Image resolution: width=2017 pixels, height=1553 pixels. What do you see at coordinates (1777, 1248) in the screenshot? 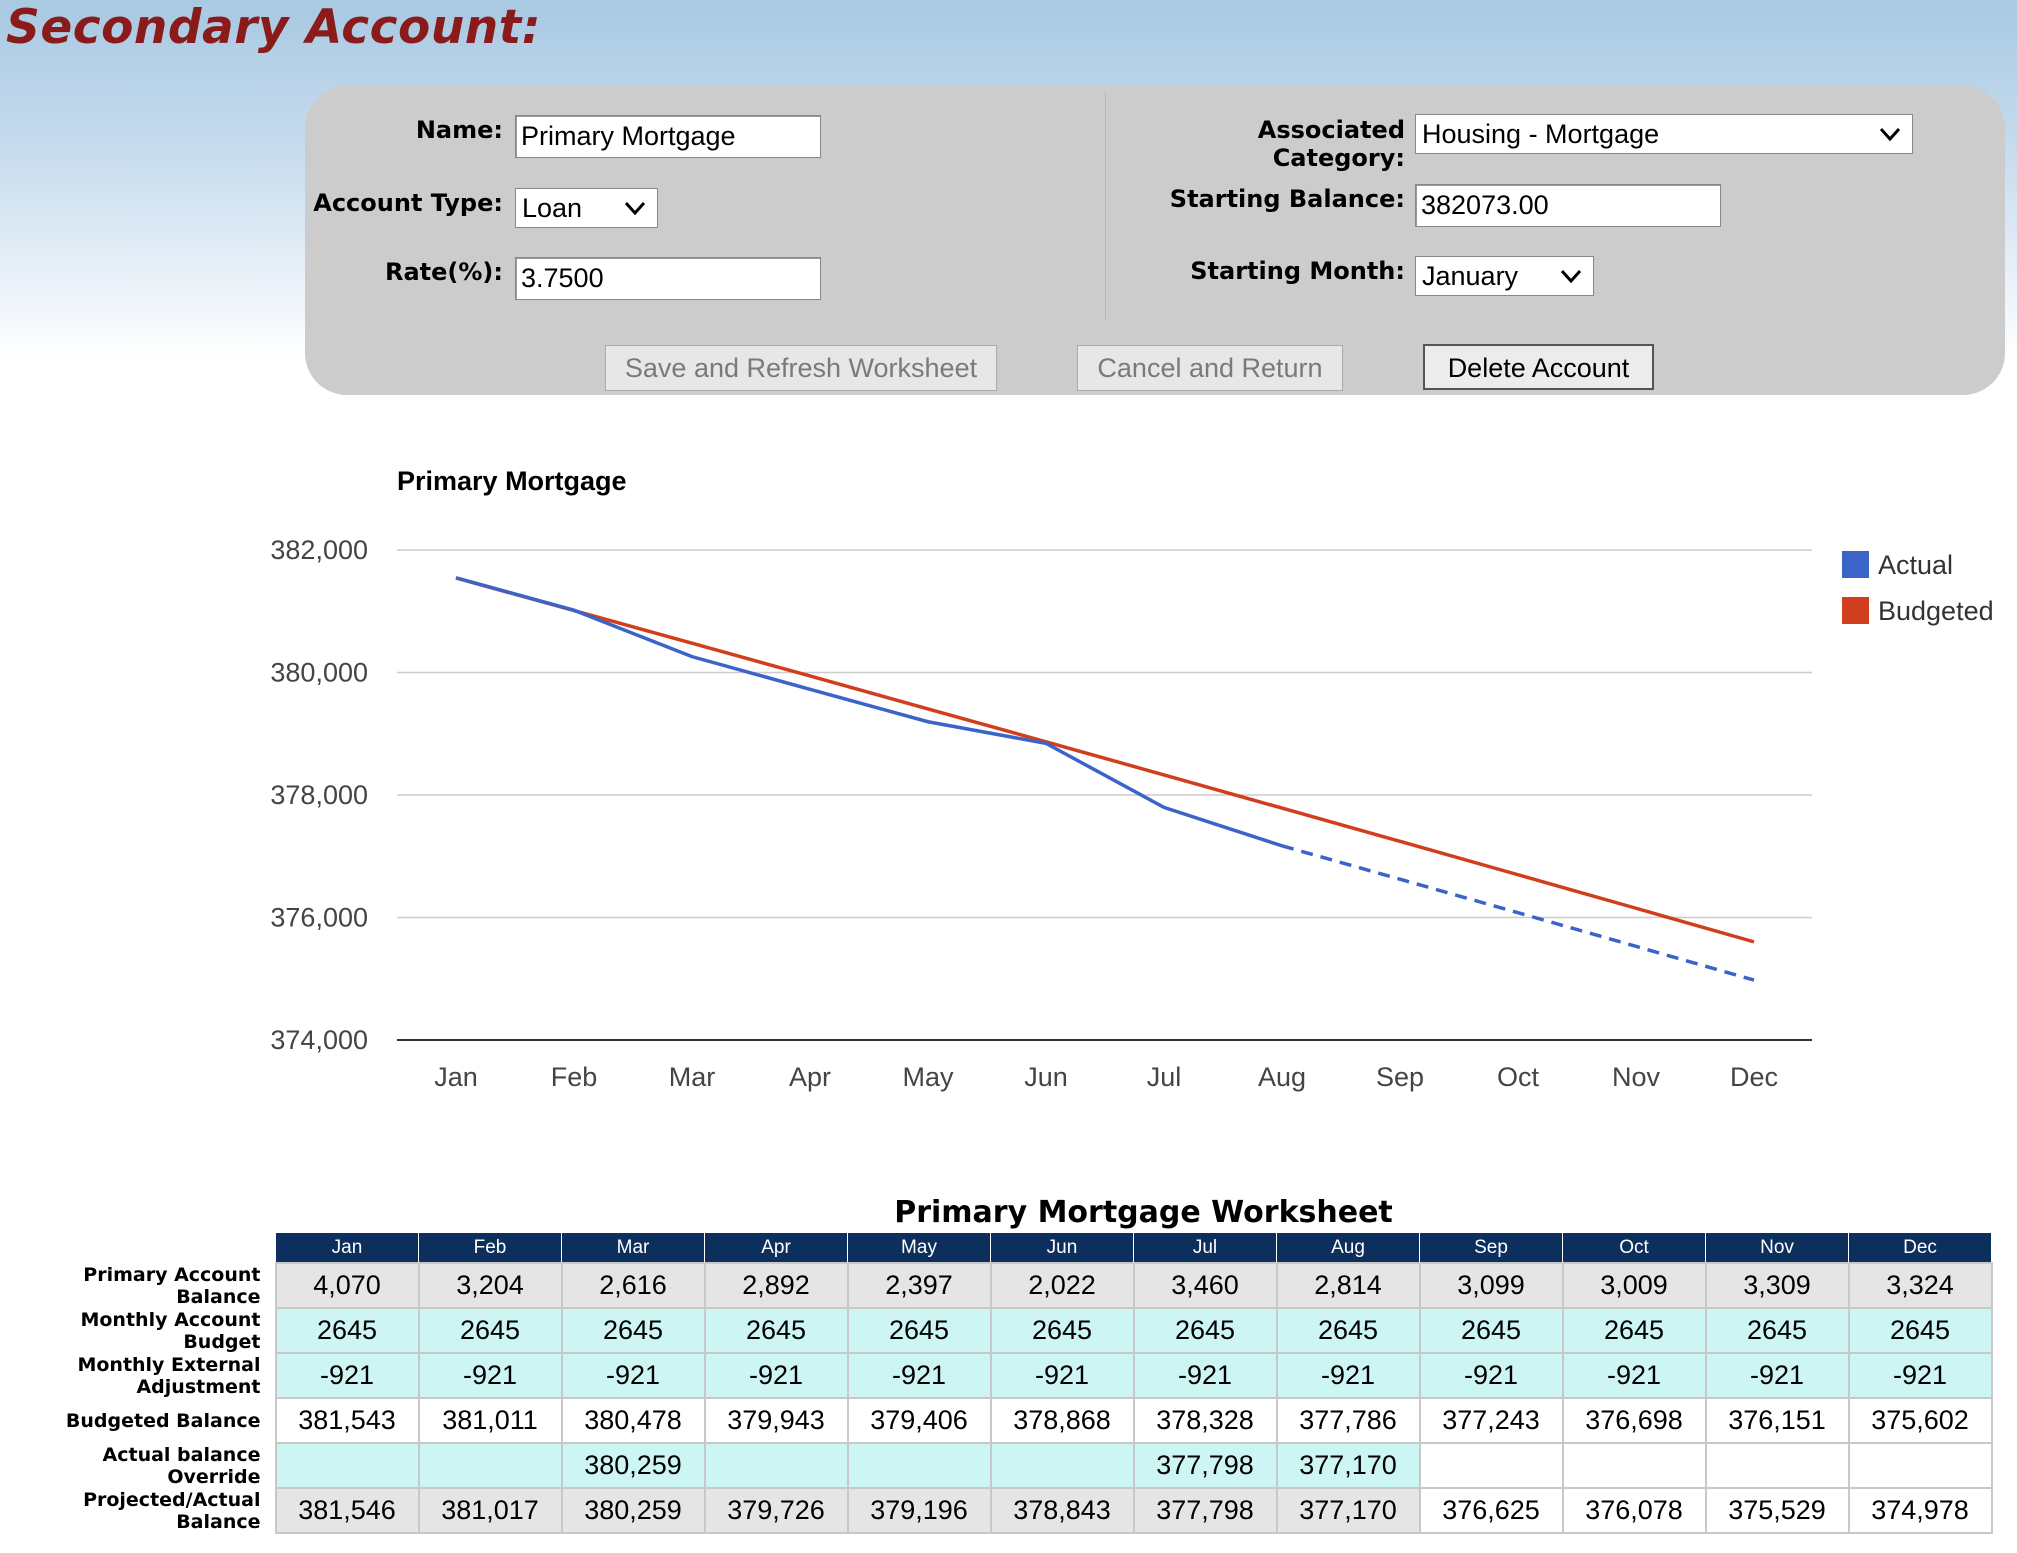
I see `column-header: Nov` at bounding box center [1777, 1248].